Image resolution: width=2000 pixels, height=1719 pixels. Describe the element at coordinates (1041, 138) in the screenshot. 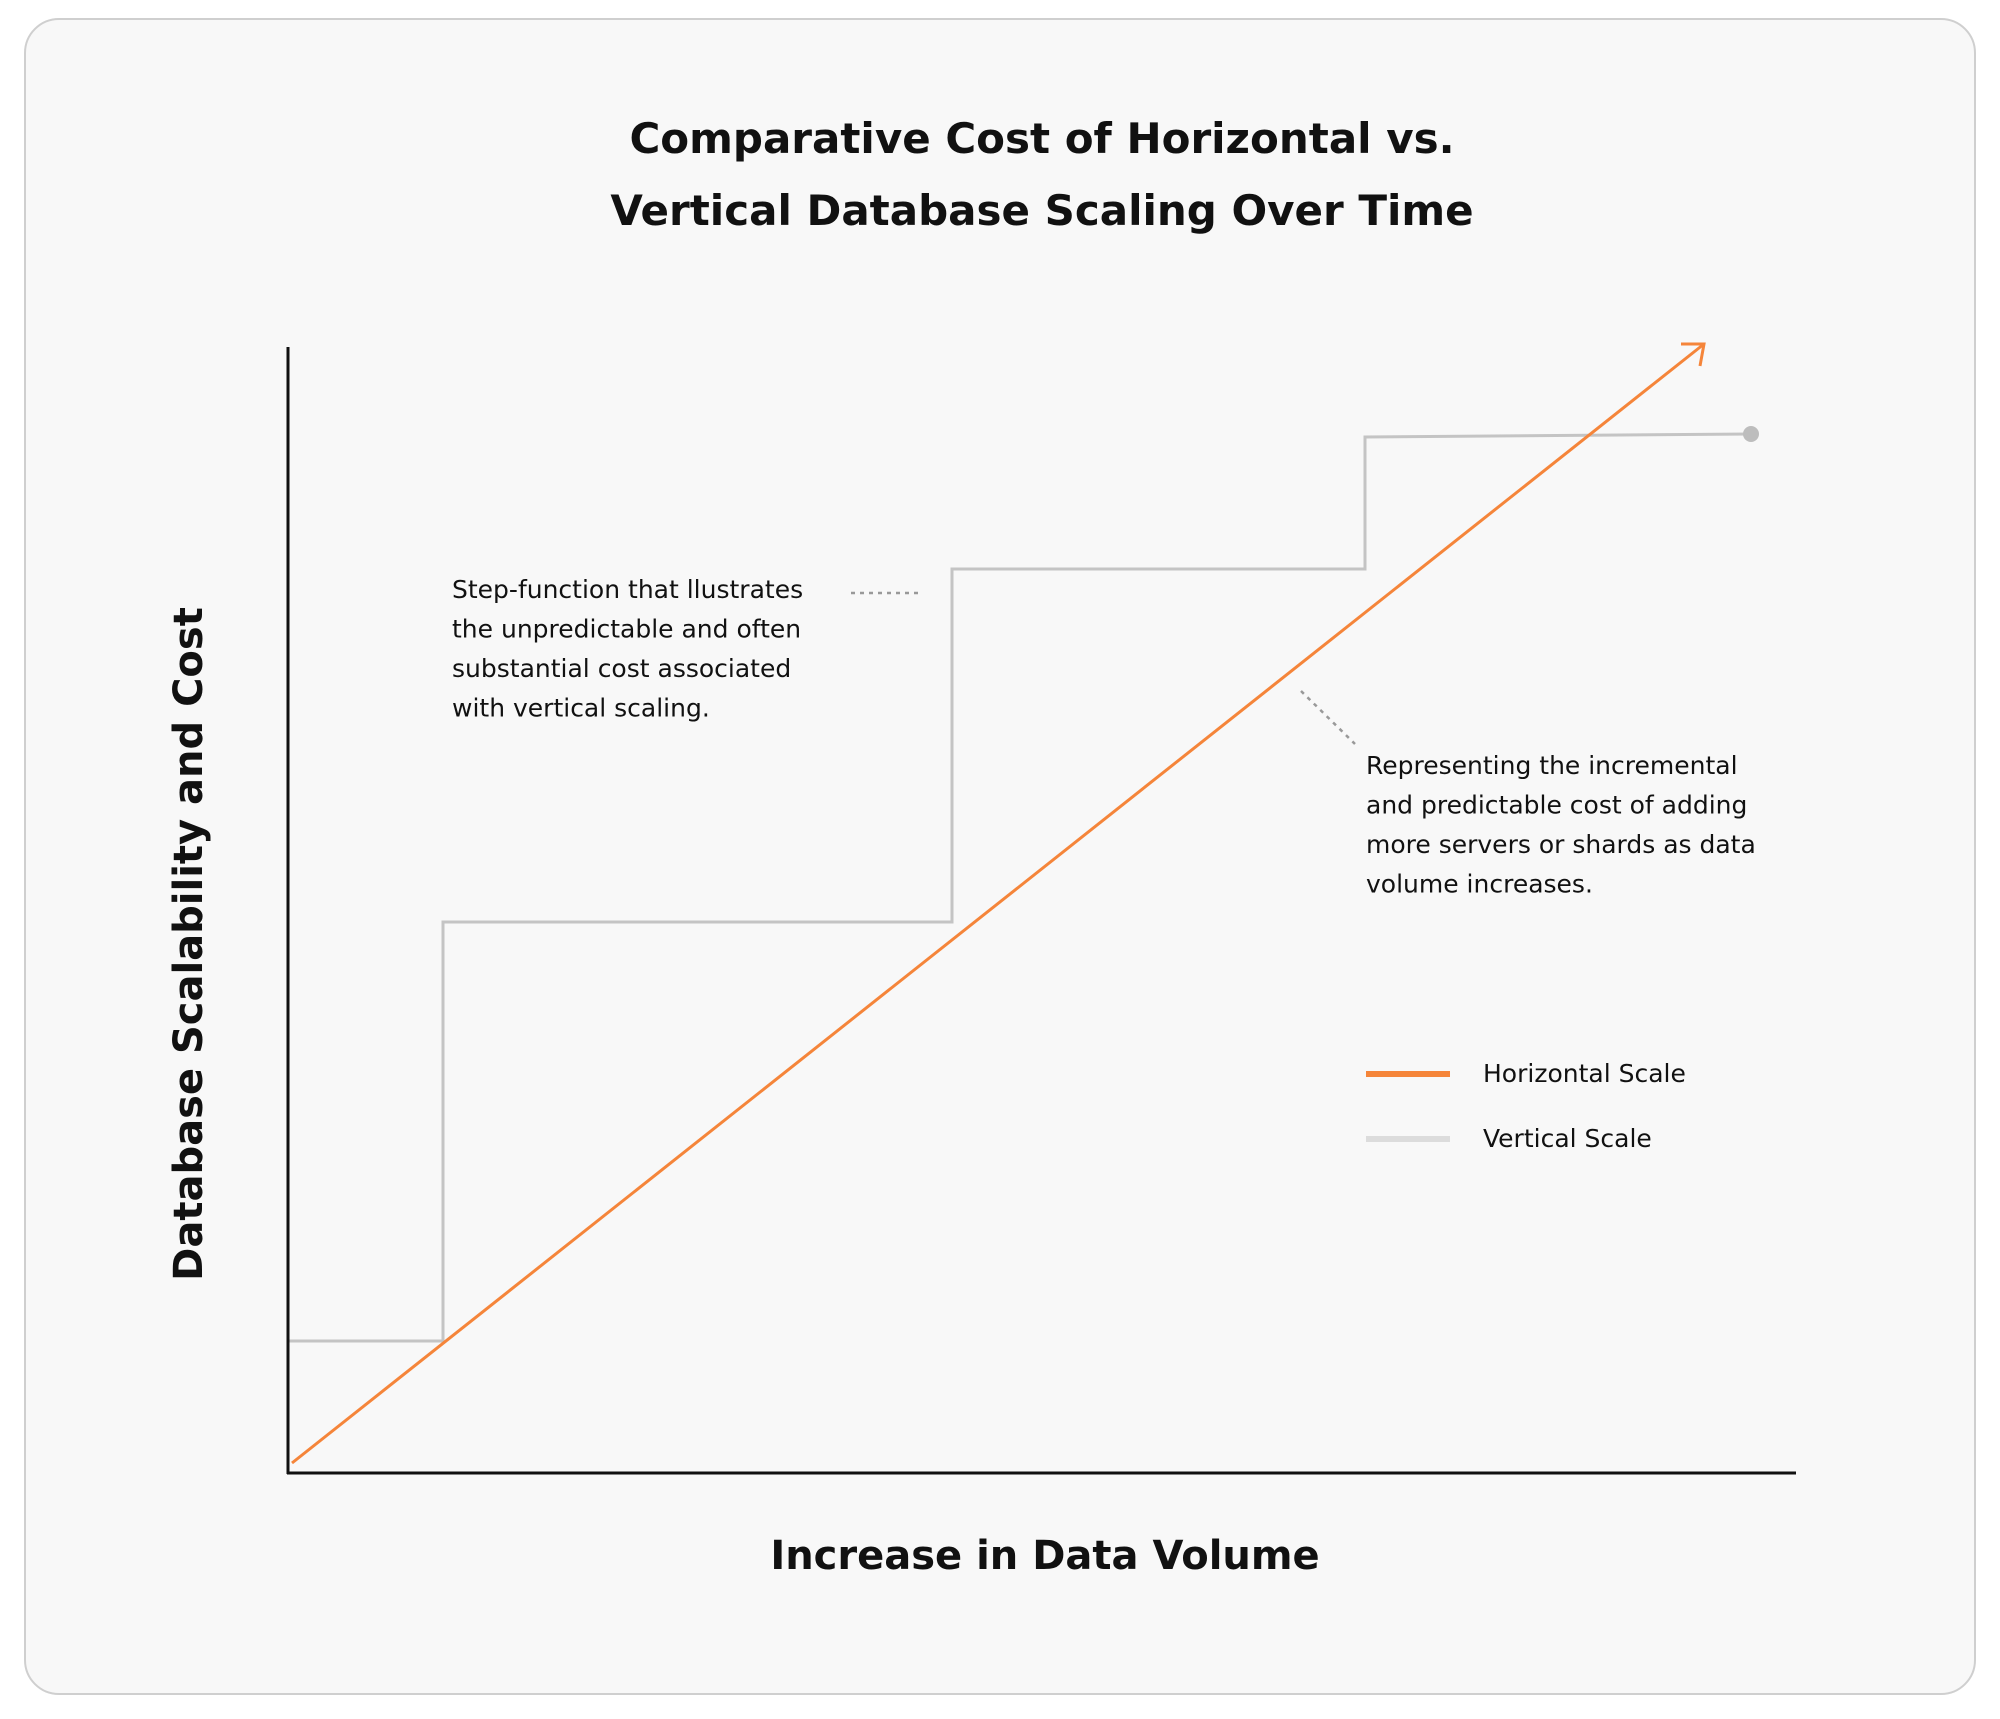

I see `title-line: Comparative Cost of Horizontal vs.` at that location.